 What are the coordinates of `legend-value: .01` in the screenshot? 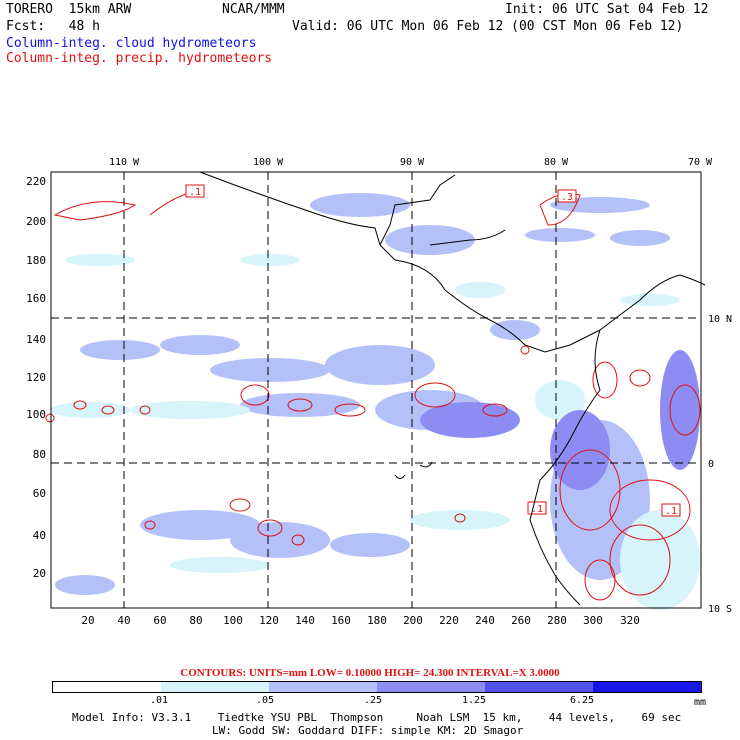 It's located at (159, 700).